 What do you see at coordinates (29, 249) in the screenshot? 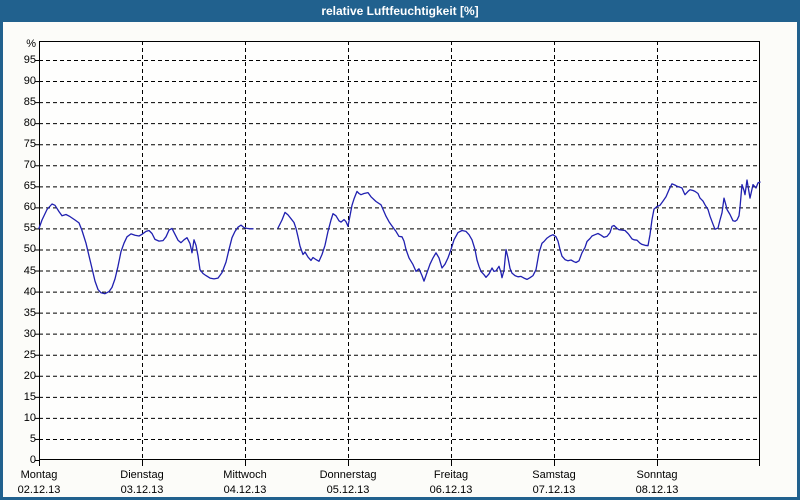
I see `y-axis-tick-label: 50` at bounding box center [29, 249].